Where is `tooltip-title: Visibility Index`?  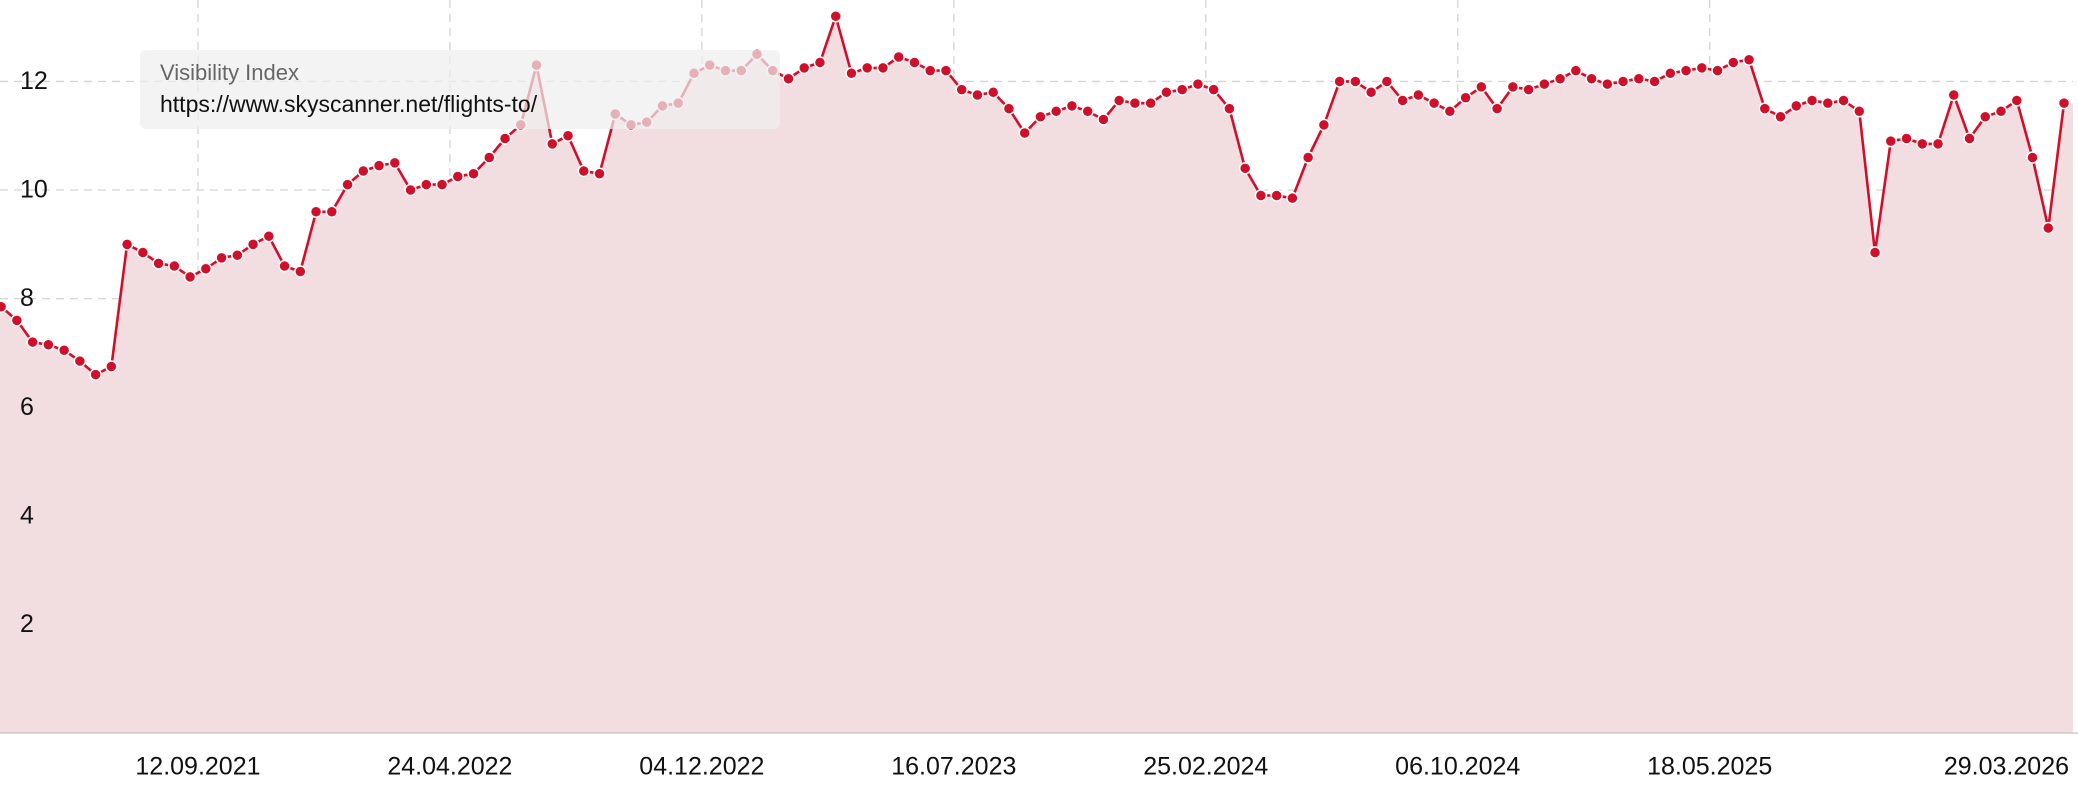
tooltip-title: Visibility Index is located at coordinates (229, 72).